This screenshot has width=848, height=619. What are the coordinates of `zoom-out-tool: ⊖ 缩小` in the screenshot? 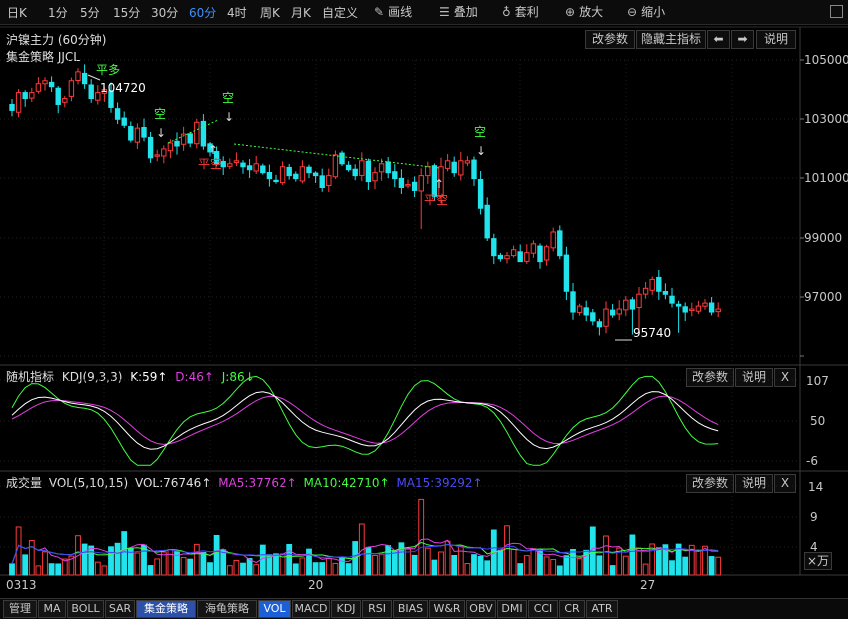 It's located at (646, 11).